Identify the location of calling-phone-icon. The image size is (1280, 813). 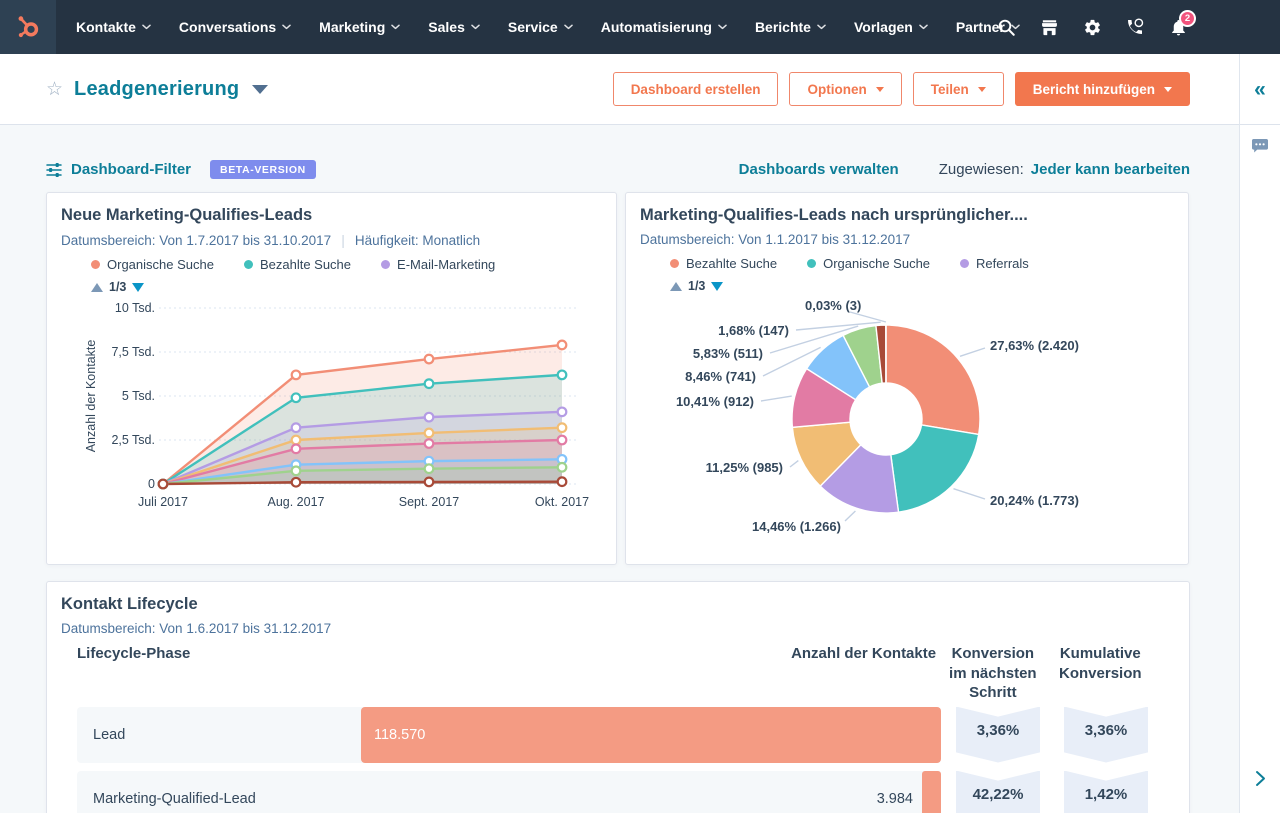
(1135, 27).